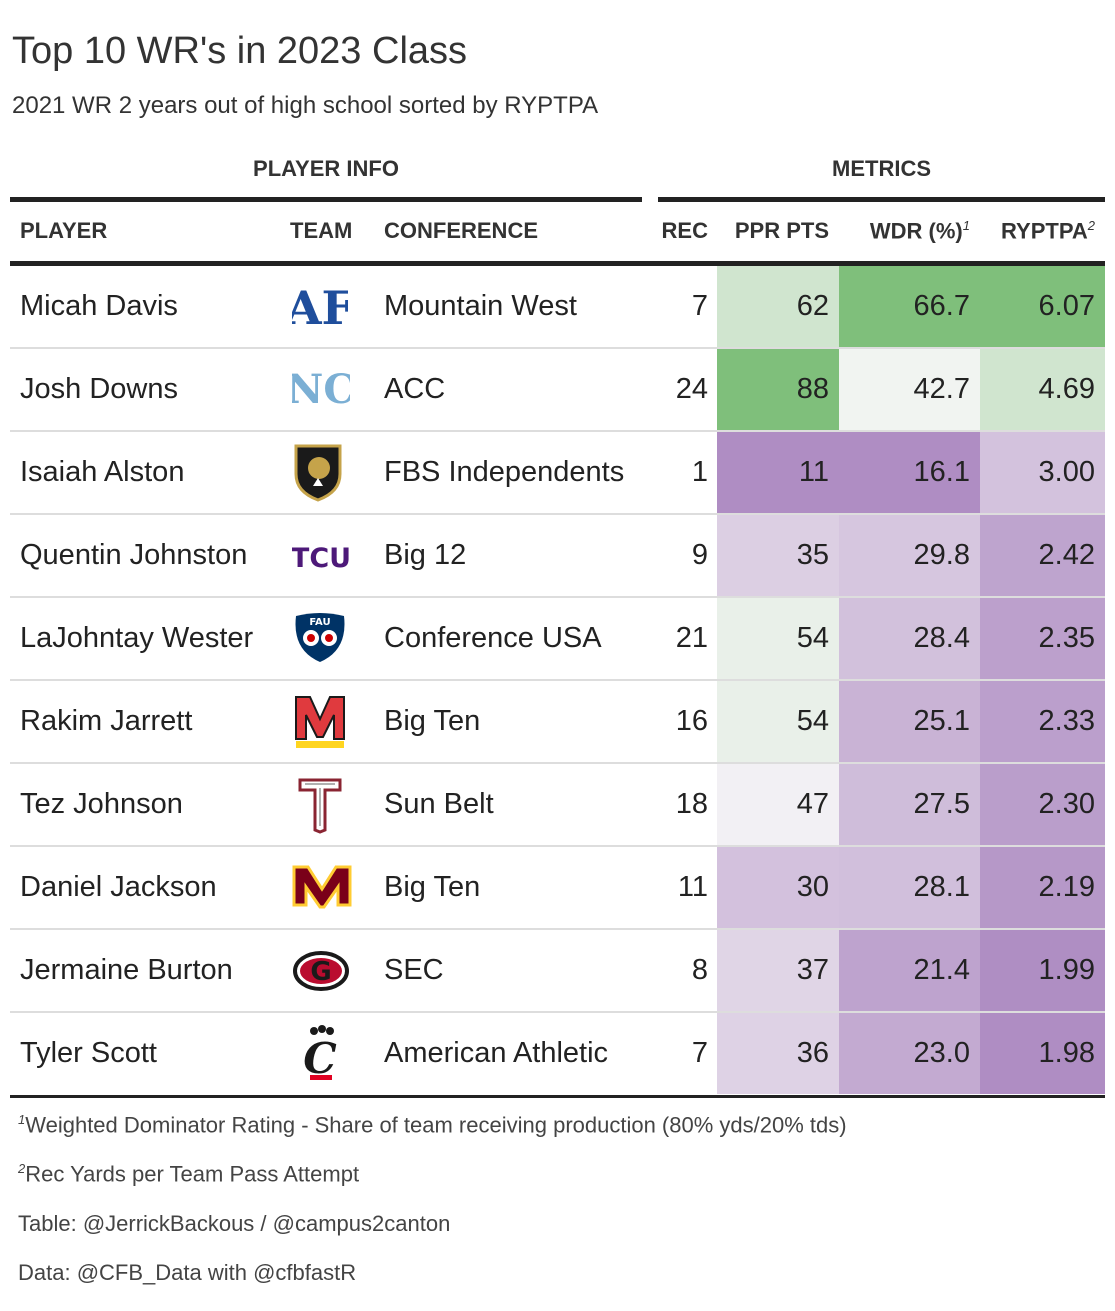 Image resolution: width=1115 pixels, height=1311 pixels. I want to click on column-header-player: PLAYER, so click(64, 230).